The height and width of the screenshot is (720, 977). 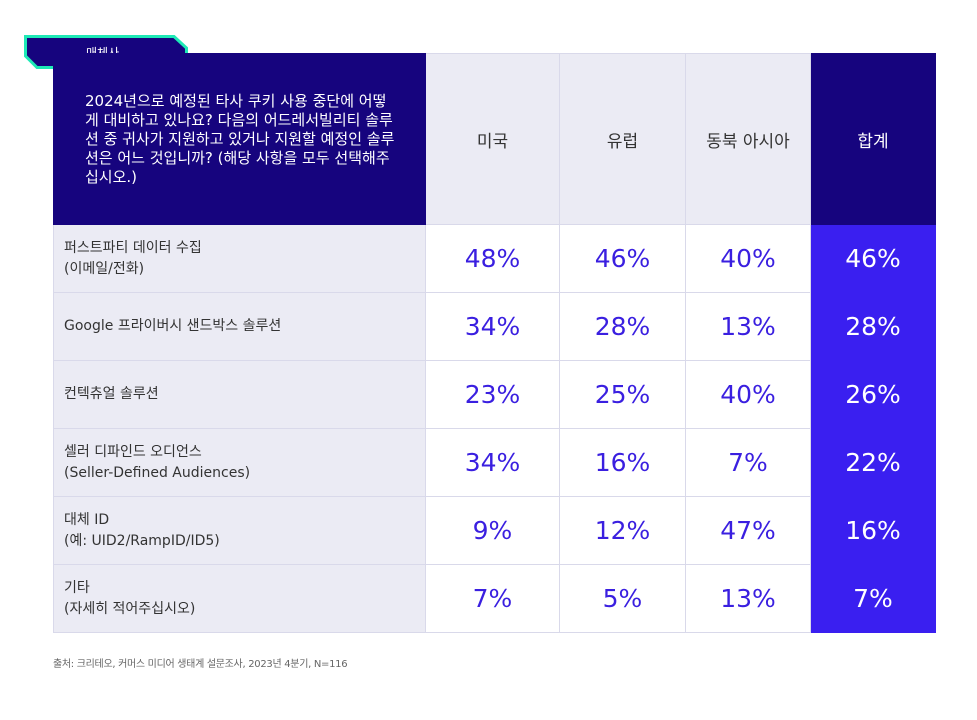 What do you see at coordinates (873, 530) in the screenshot?
I see `total-value-cell: 16%` at bounding box center [873, 530].